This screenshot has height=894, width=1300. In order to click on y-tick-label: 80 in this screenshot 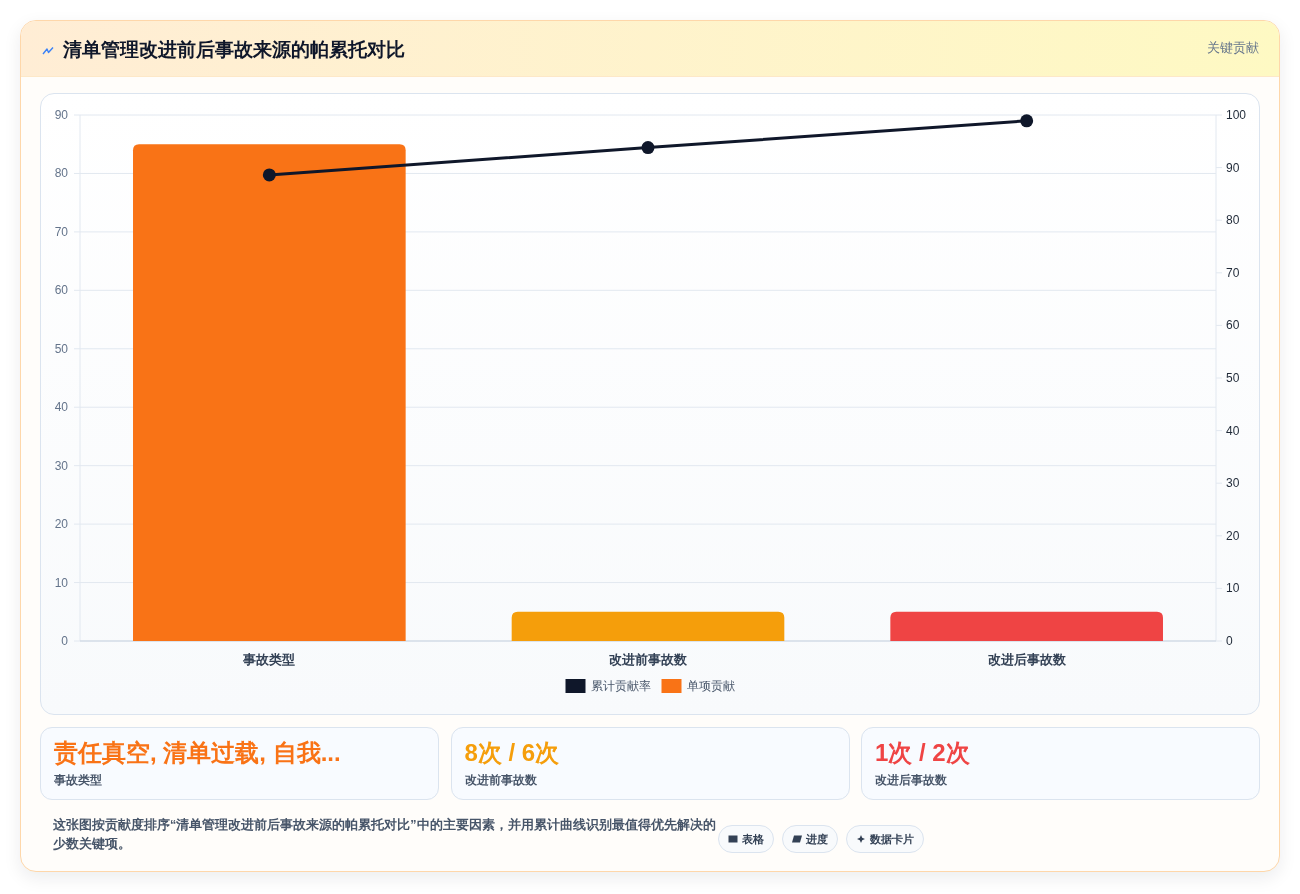, I will do `click(61, 173)`.